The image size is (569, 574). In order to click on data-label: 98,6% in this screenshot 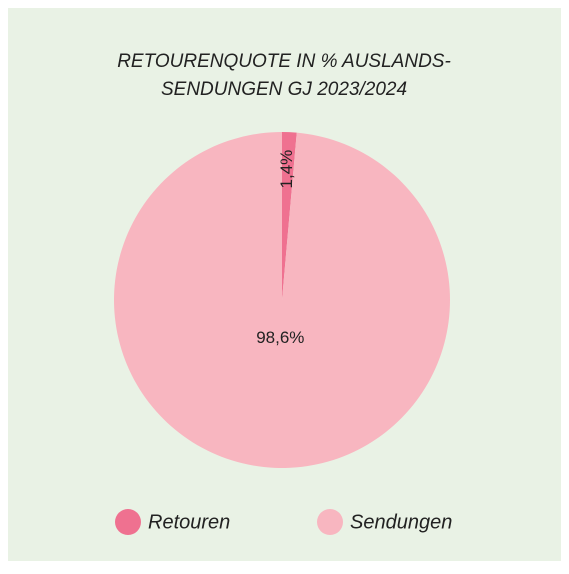, I will do `click(280, 337)`.